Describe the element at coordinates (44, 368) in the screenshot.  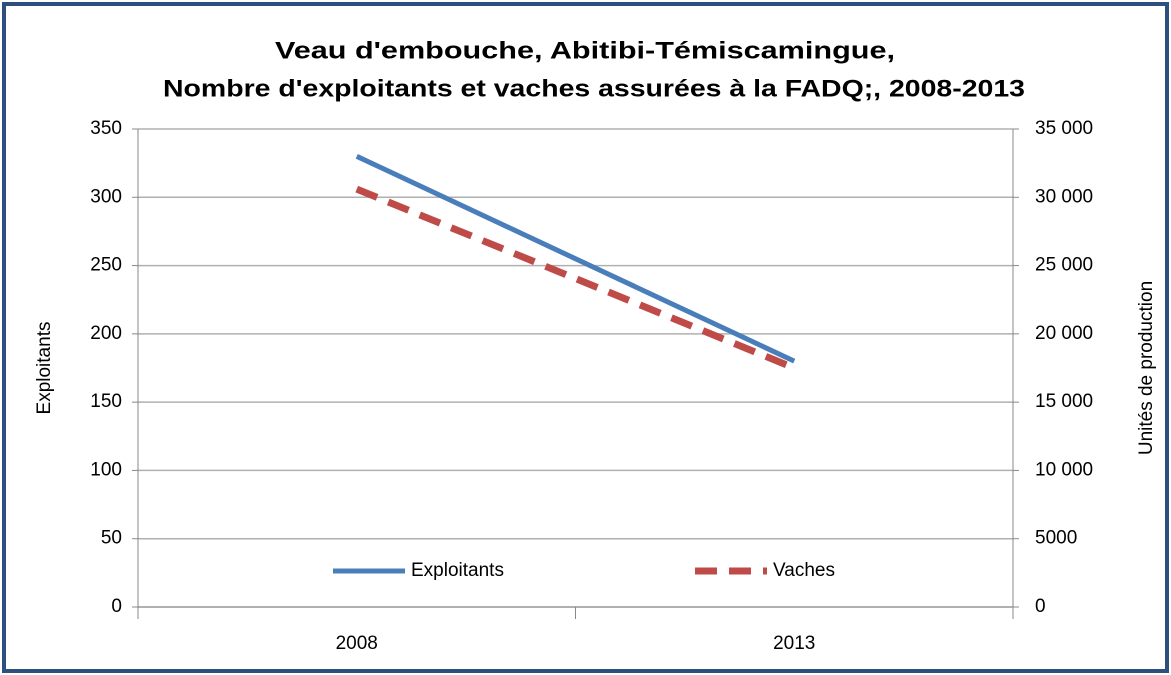
I see `y-axis-label: Exploitants` at that location.